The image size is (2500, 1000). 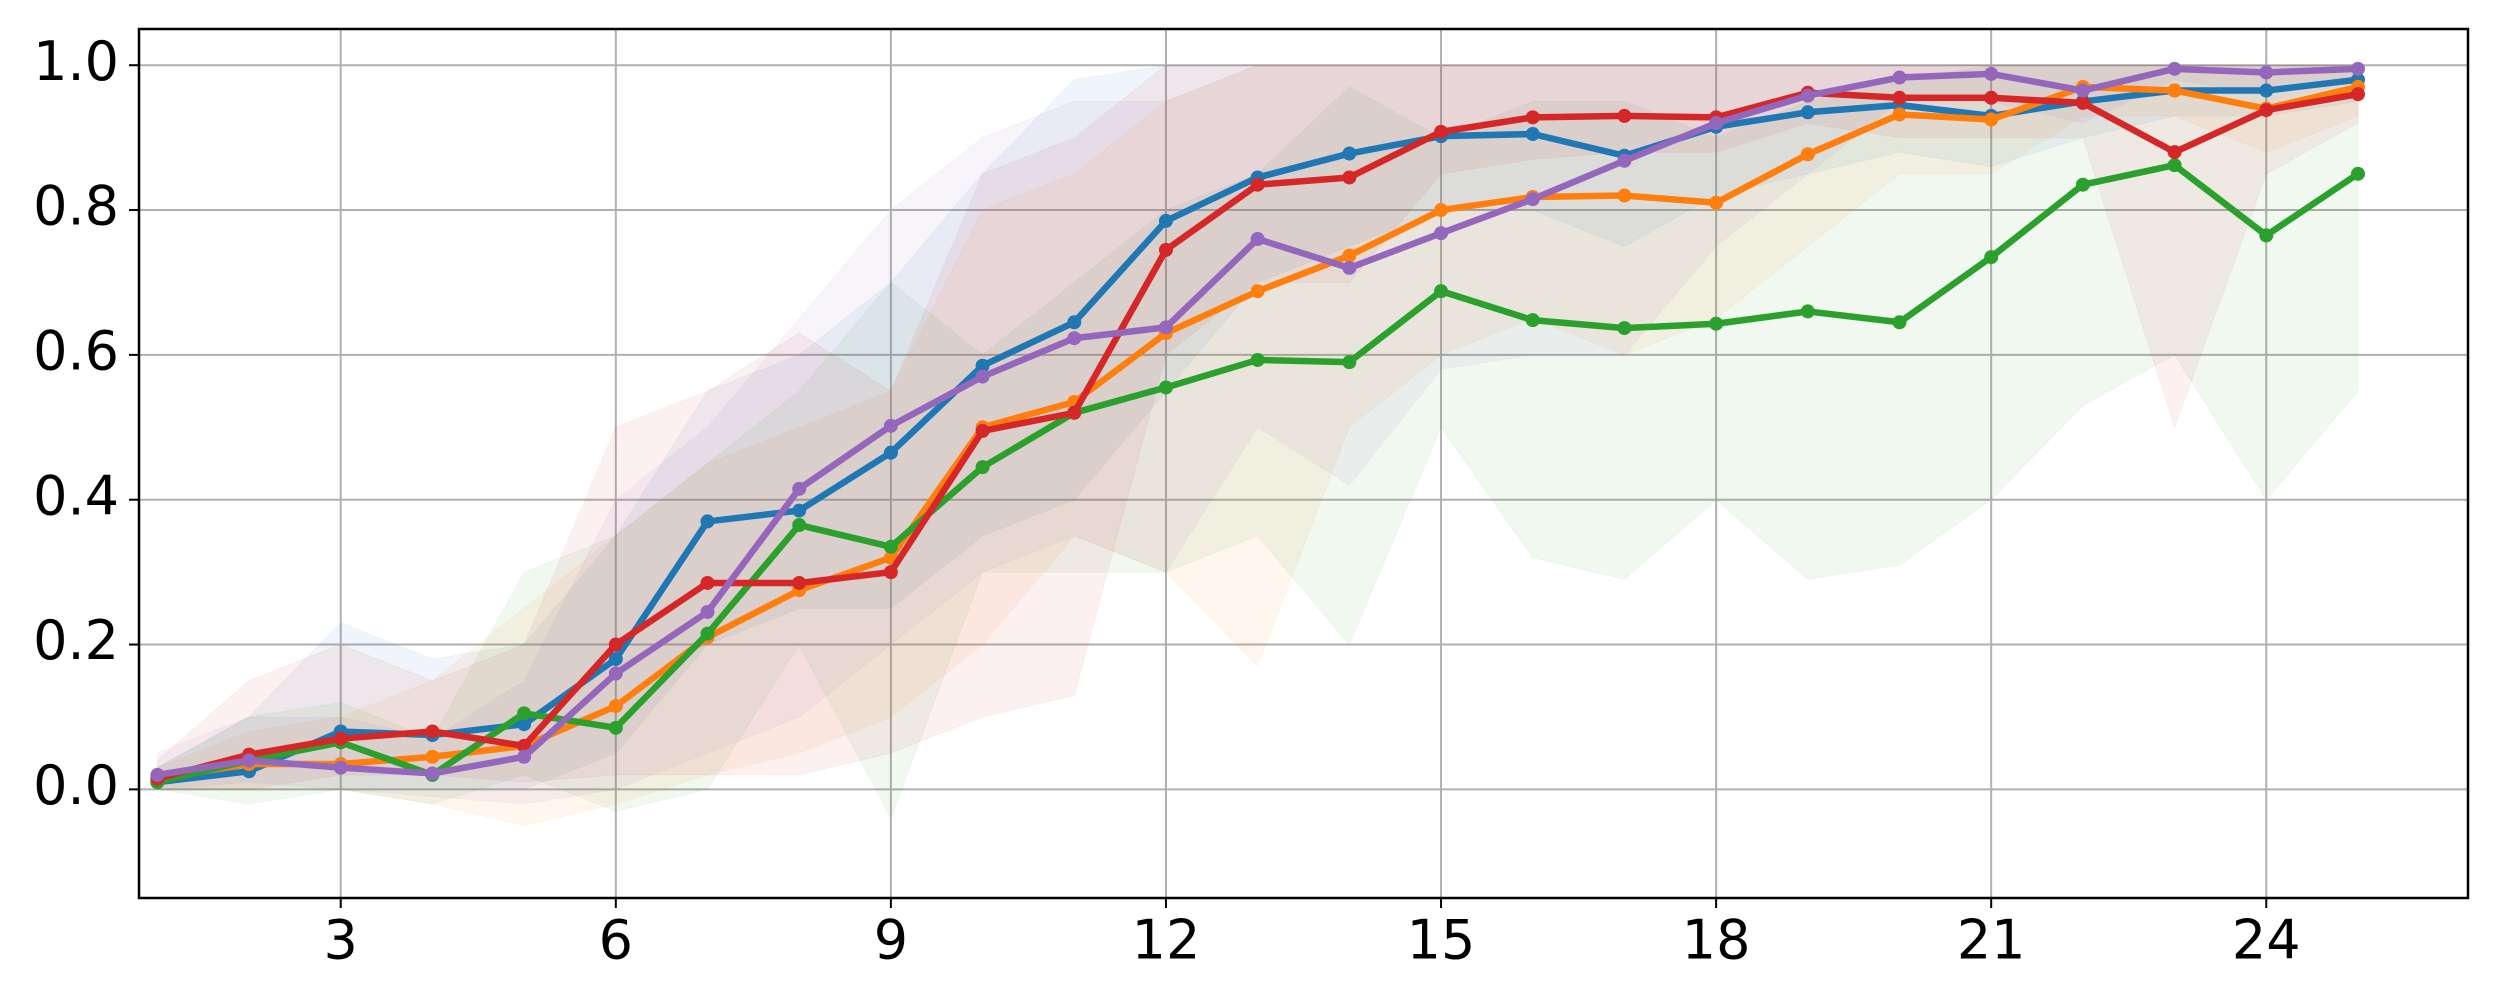 I want to click on x-tick-label: 6, so click(x=616, y=940).